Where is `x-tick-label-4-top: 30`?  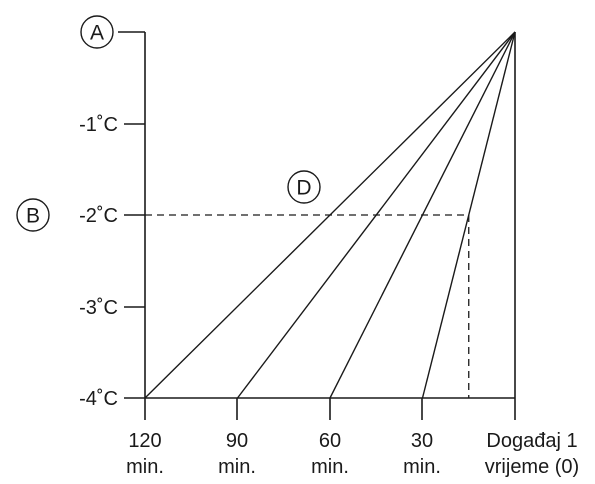
x-tick-label-4-top: 30 is located at coordinates (422, 441).